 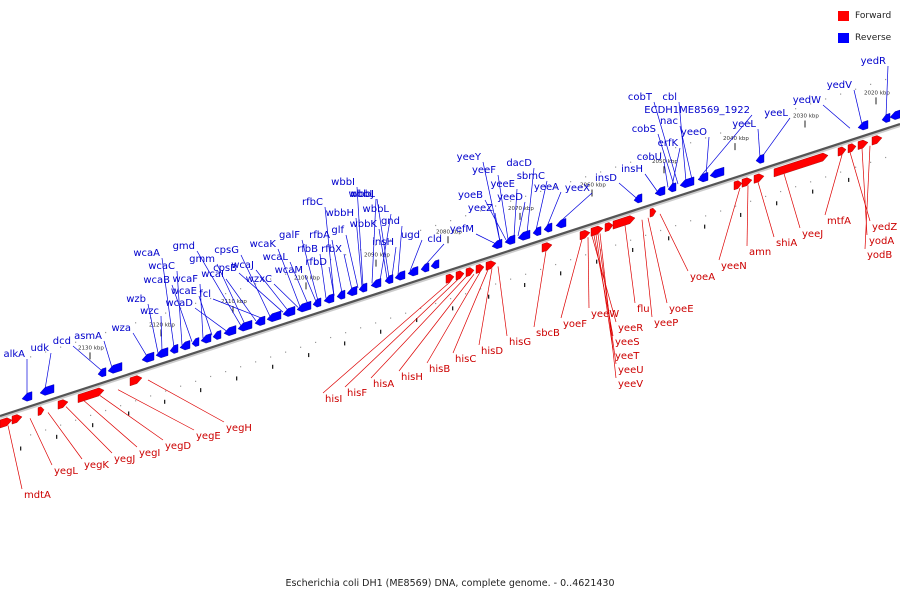 I want to click on gene-label-amn: amn, so click(x=760, y=252).